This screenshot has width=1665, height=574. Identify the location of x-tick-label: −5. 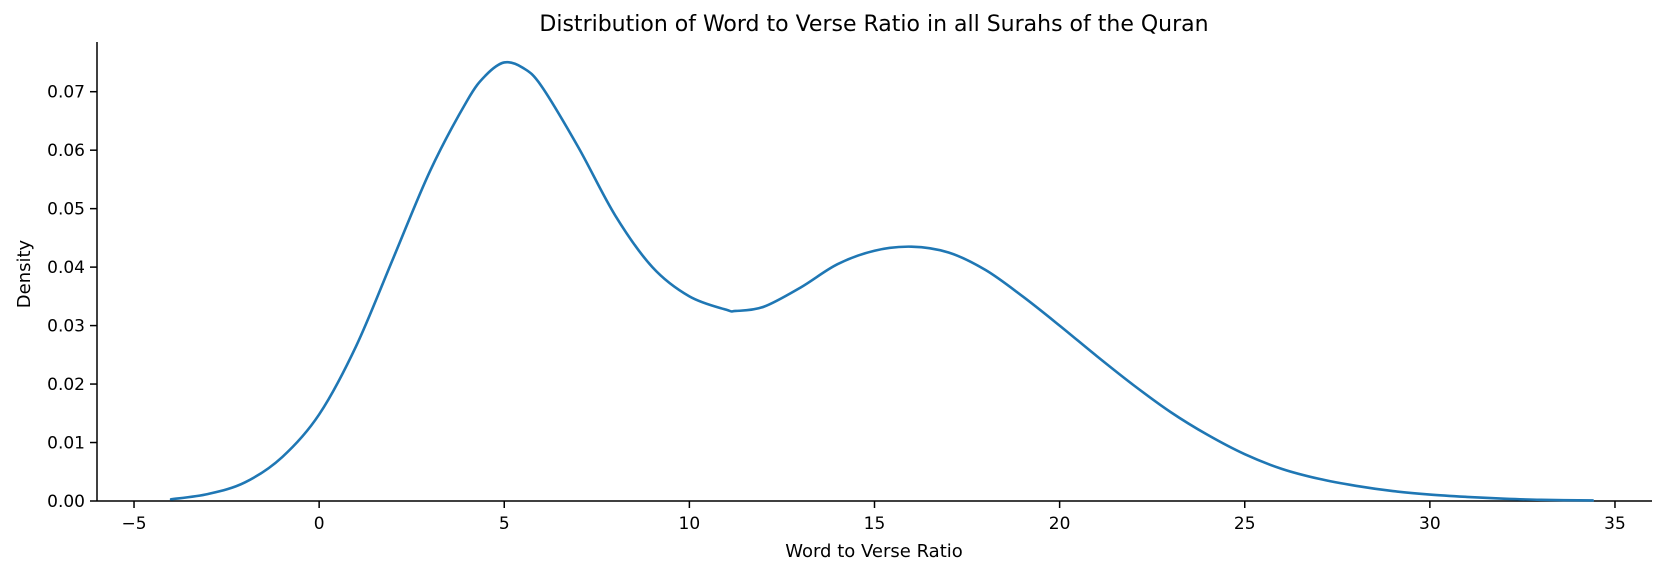
(133, 524).